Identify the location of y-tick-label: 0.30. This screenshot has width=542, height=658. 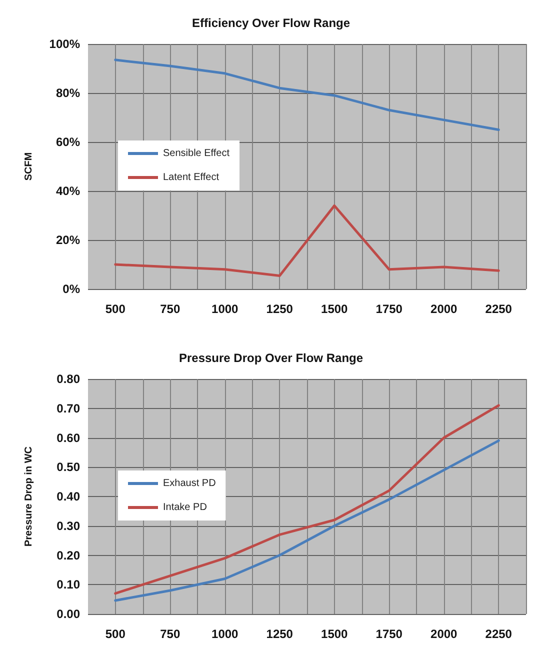
(68, 525).